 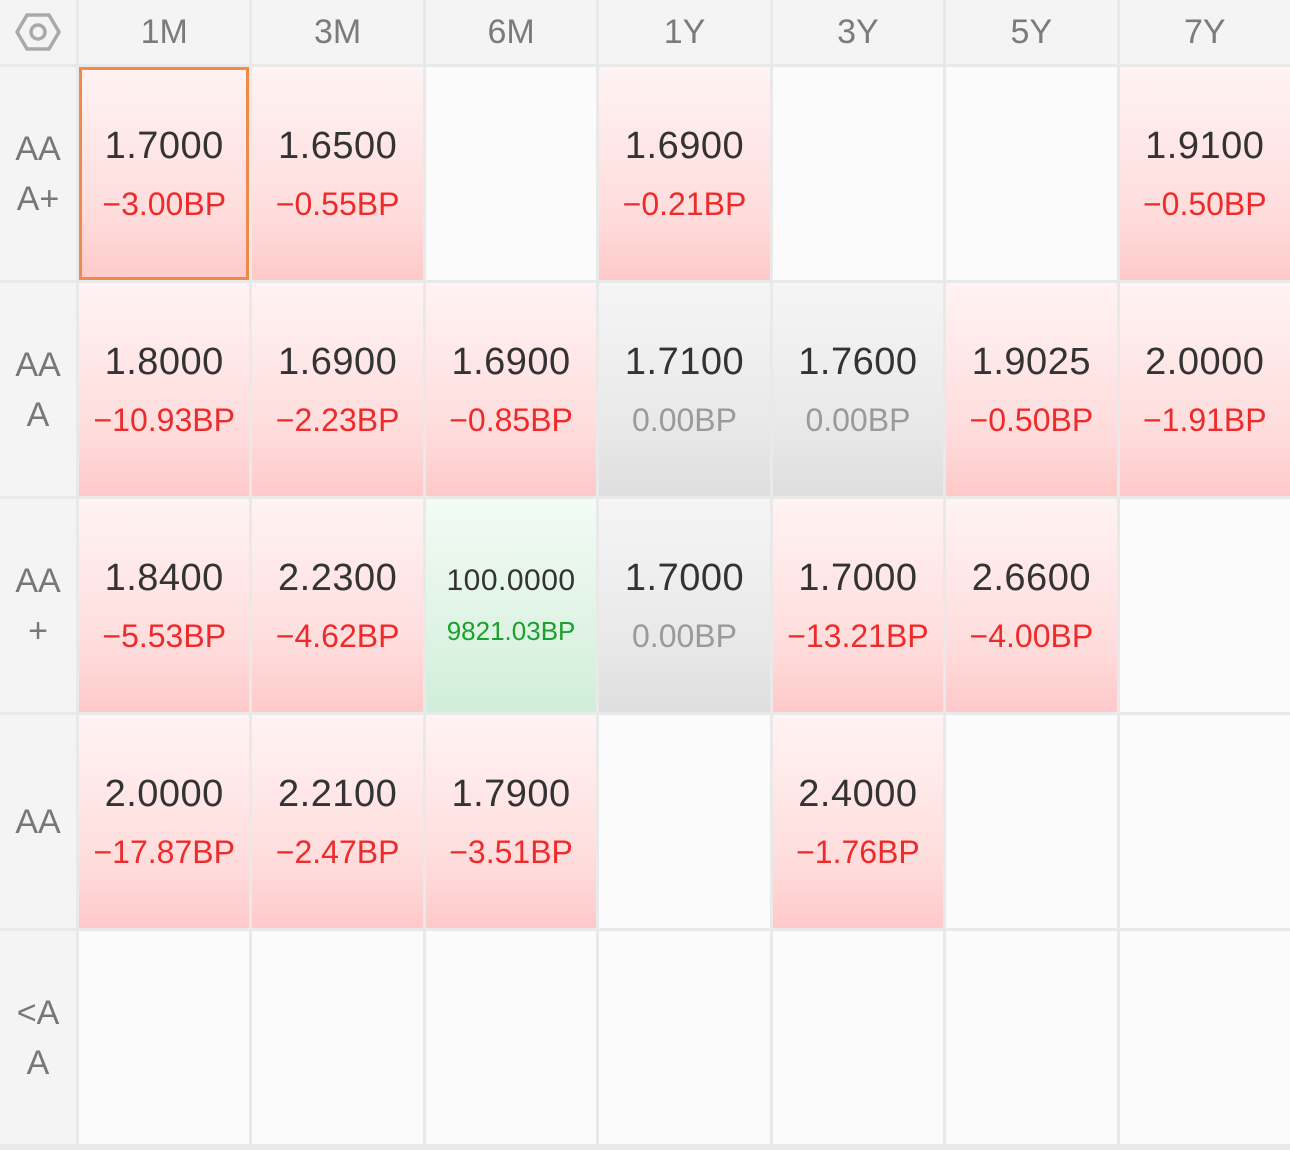 What do you see at coordinates (511, 793) in the screenshot?
I see `rate-value: 1.7900` at bounding box center [511, 793].